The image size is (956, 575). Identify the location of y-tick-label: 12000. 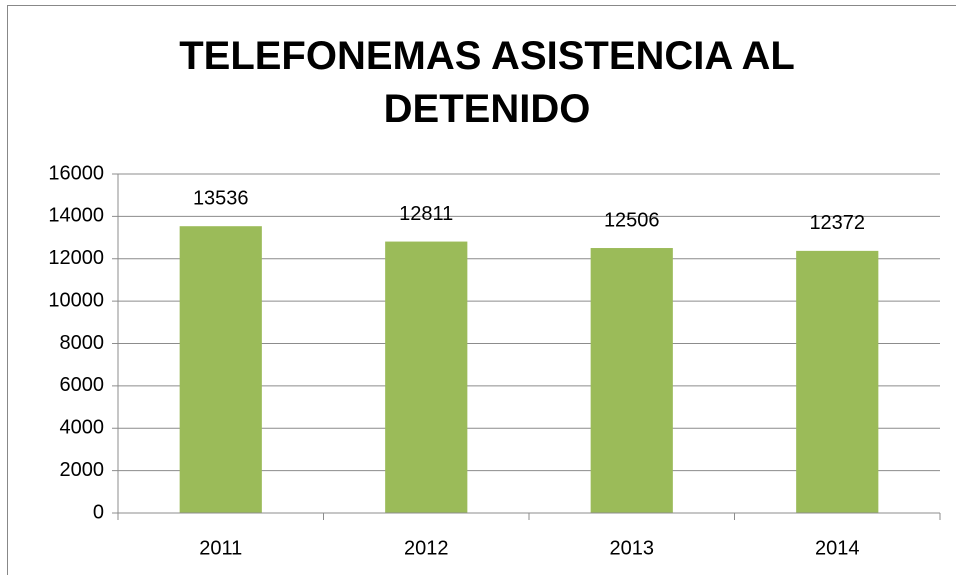
(76, 258).